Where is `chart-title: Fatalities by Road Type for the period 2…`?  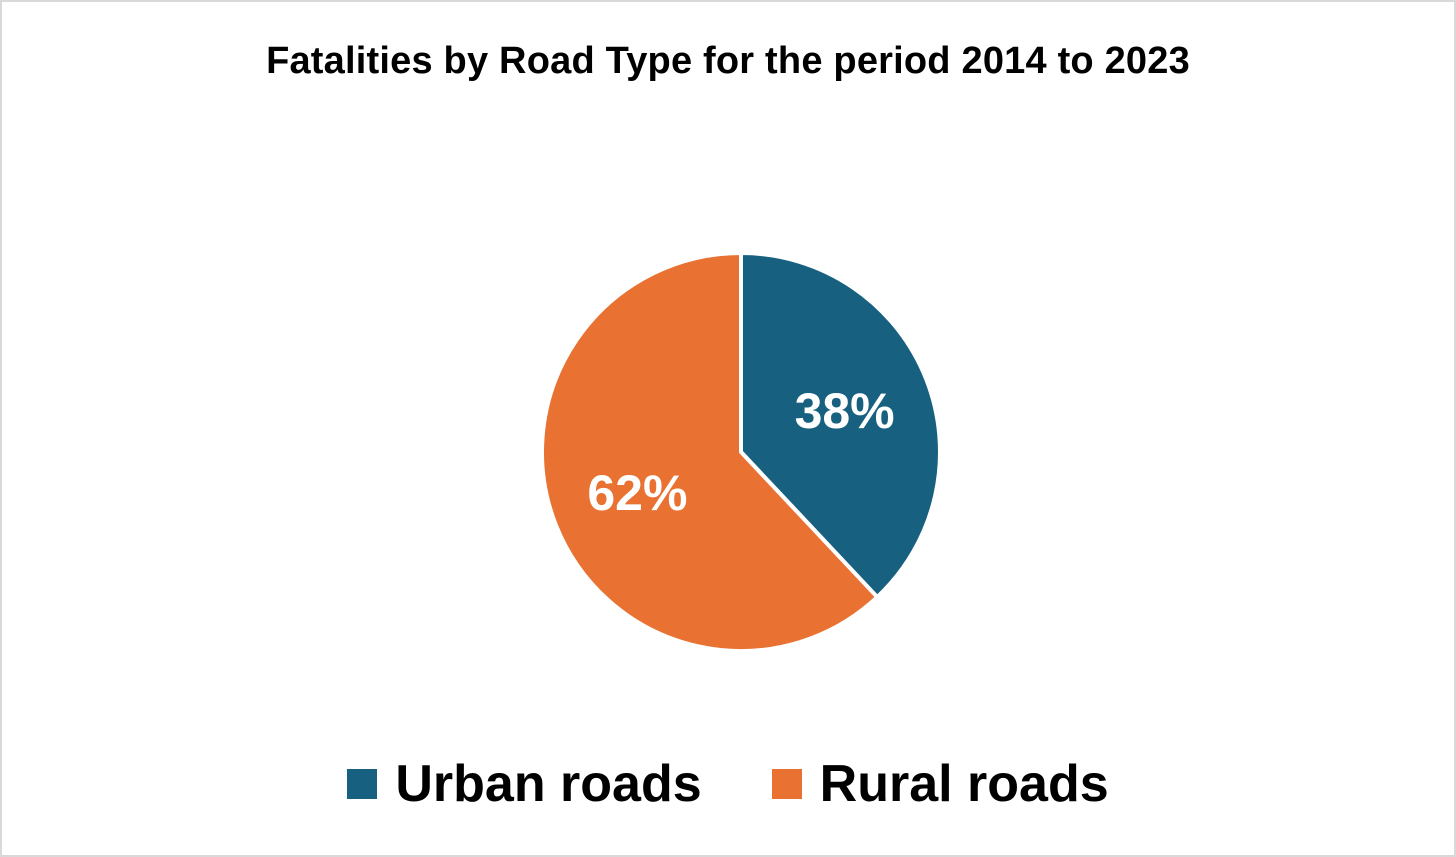 chart-title: Fatalities by Road Type for the period 2… is located at coordinates (728, 61).